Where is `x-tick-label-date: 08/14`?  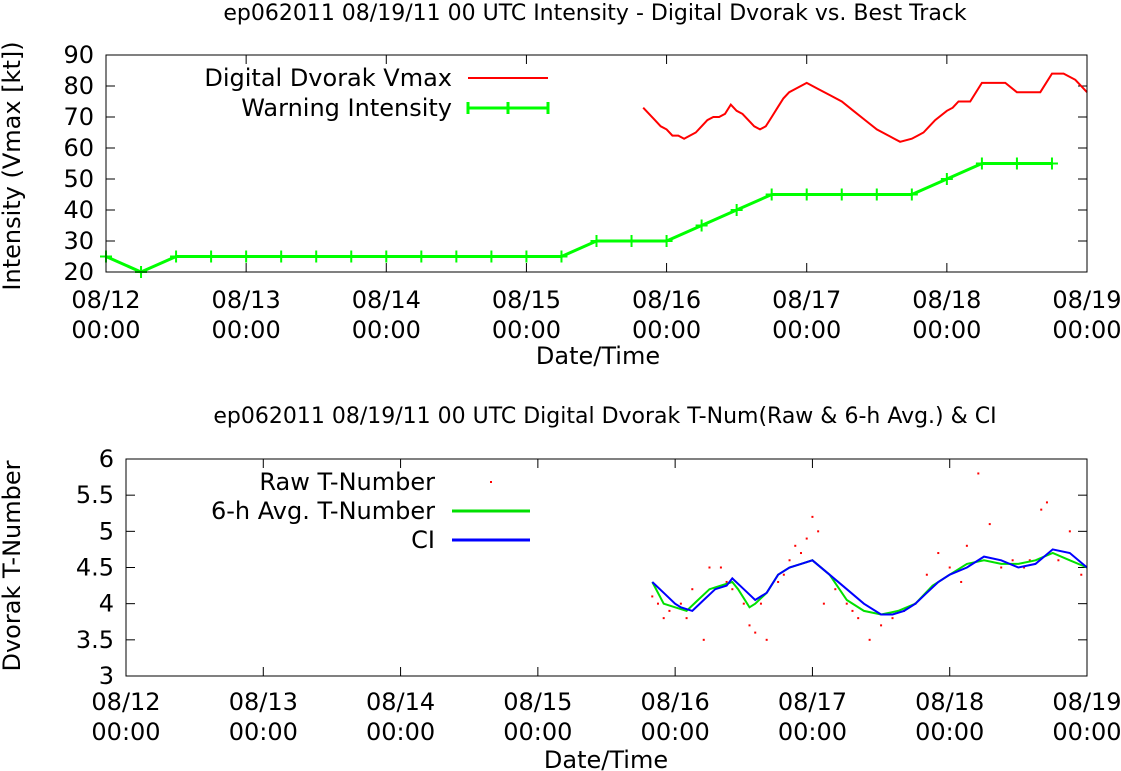
x-tick-label-date: 08/14 is located at coordinates (386, 300).